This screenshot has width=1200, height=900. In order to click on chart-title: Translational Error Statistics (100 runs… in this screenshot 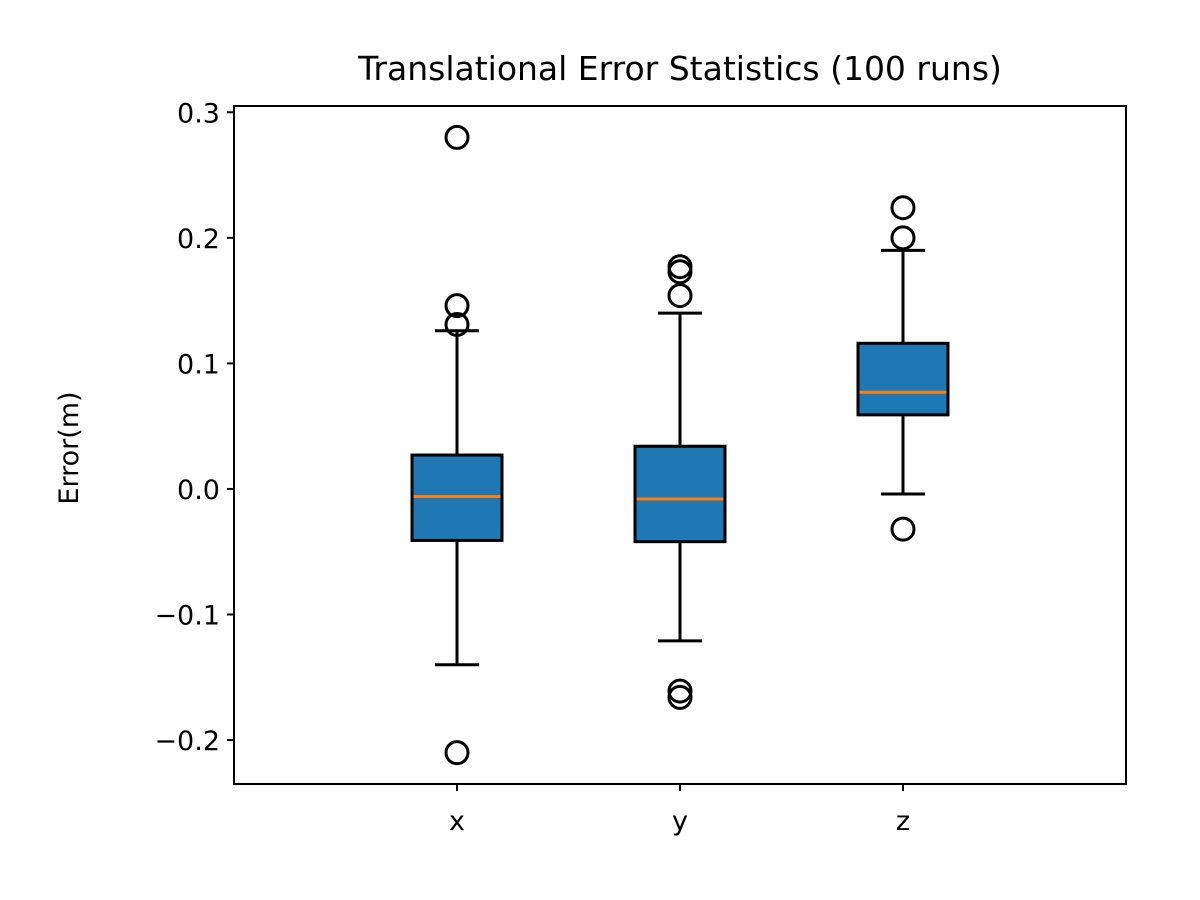, I will do `click(679, 68)`.